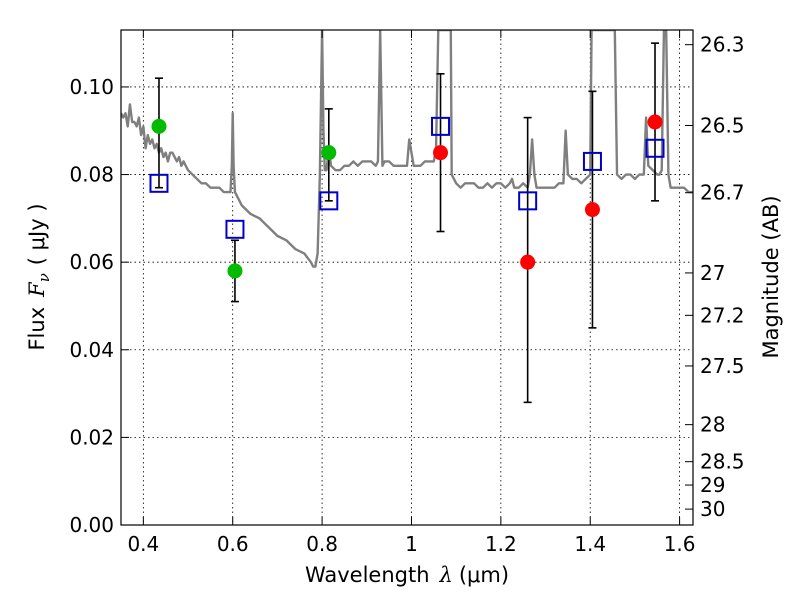 This screenshot has height=600, width=800. Describe the element at coordinates (91, 262) in the screenshot. I see `y-tick-label: 0.06` at that location.